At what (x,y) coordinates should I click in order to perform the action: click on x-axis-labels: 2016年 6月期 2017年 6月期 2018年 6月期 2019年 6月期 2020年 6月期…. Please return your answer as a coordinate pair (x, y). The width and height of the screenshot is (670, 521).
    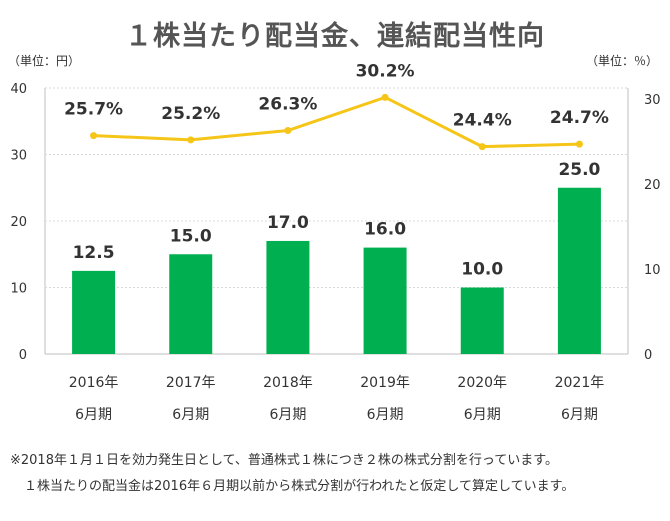
    Looking at the image, I should click on (336, 399).